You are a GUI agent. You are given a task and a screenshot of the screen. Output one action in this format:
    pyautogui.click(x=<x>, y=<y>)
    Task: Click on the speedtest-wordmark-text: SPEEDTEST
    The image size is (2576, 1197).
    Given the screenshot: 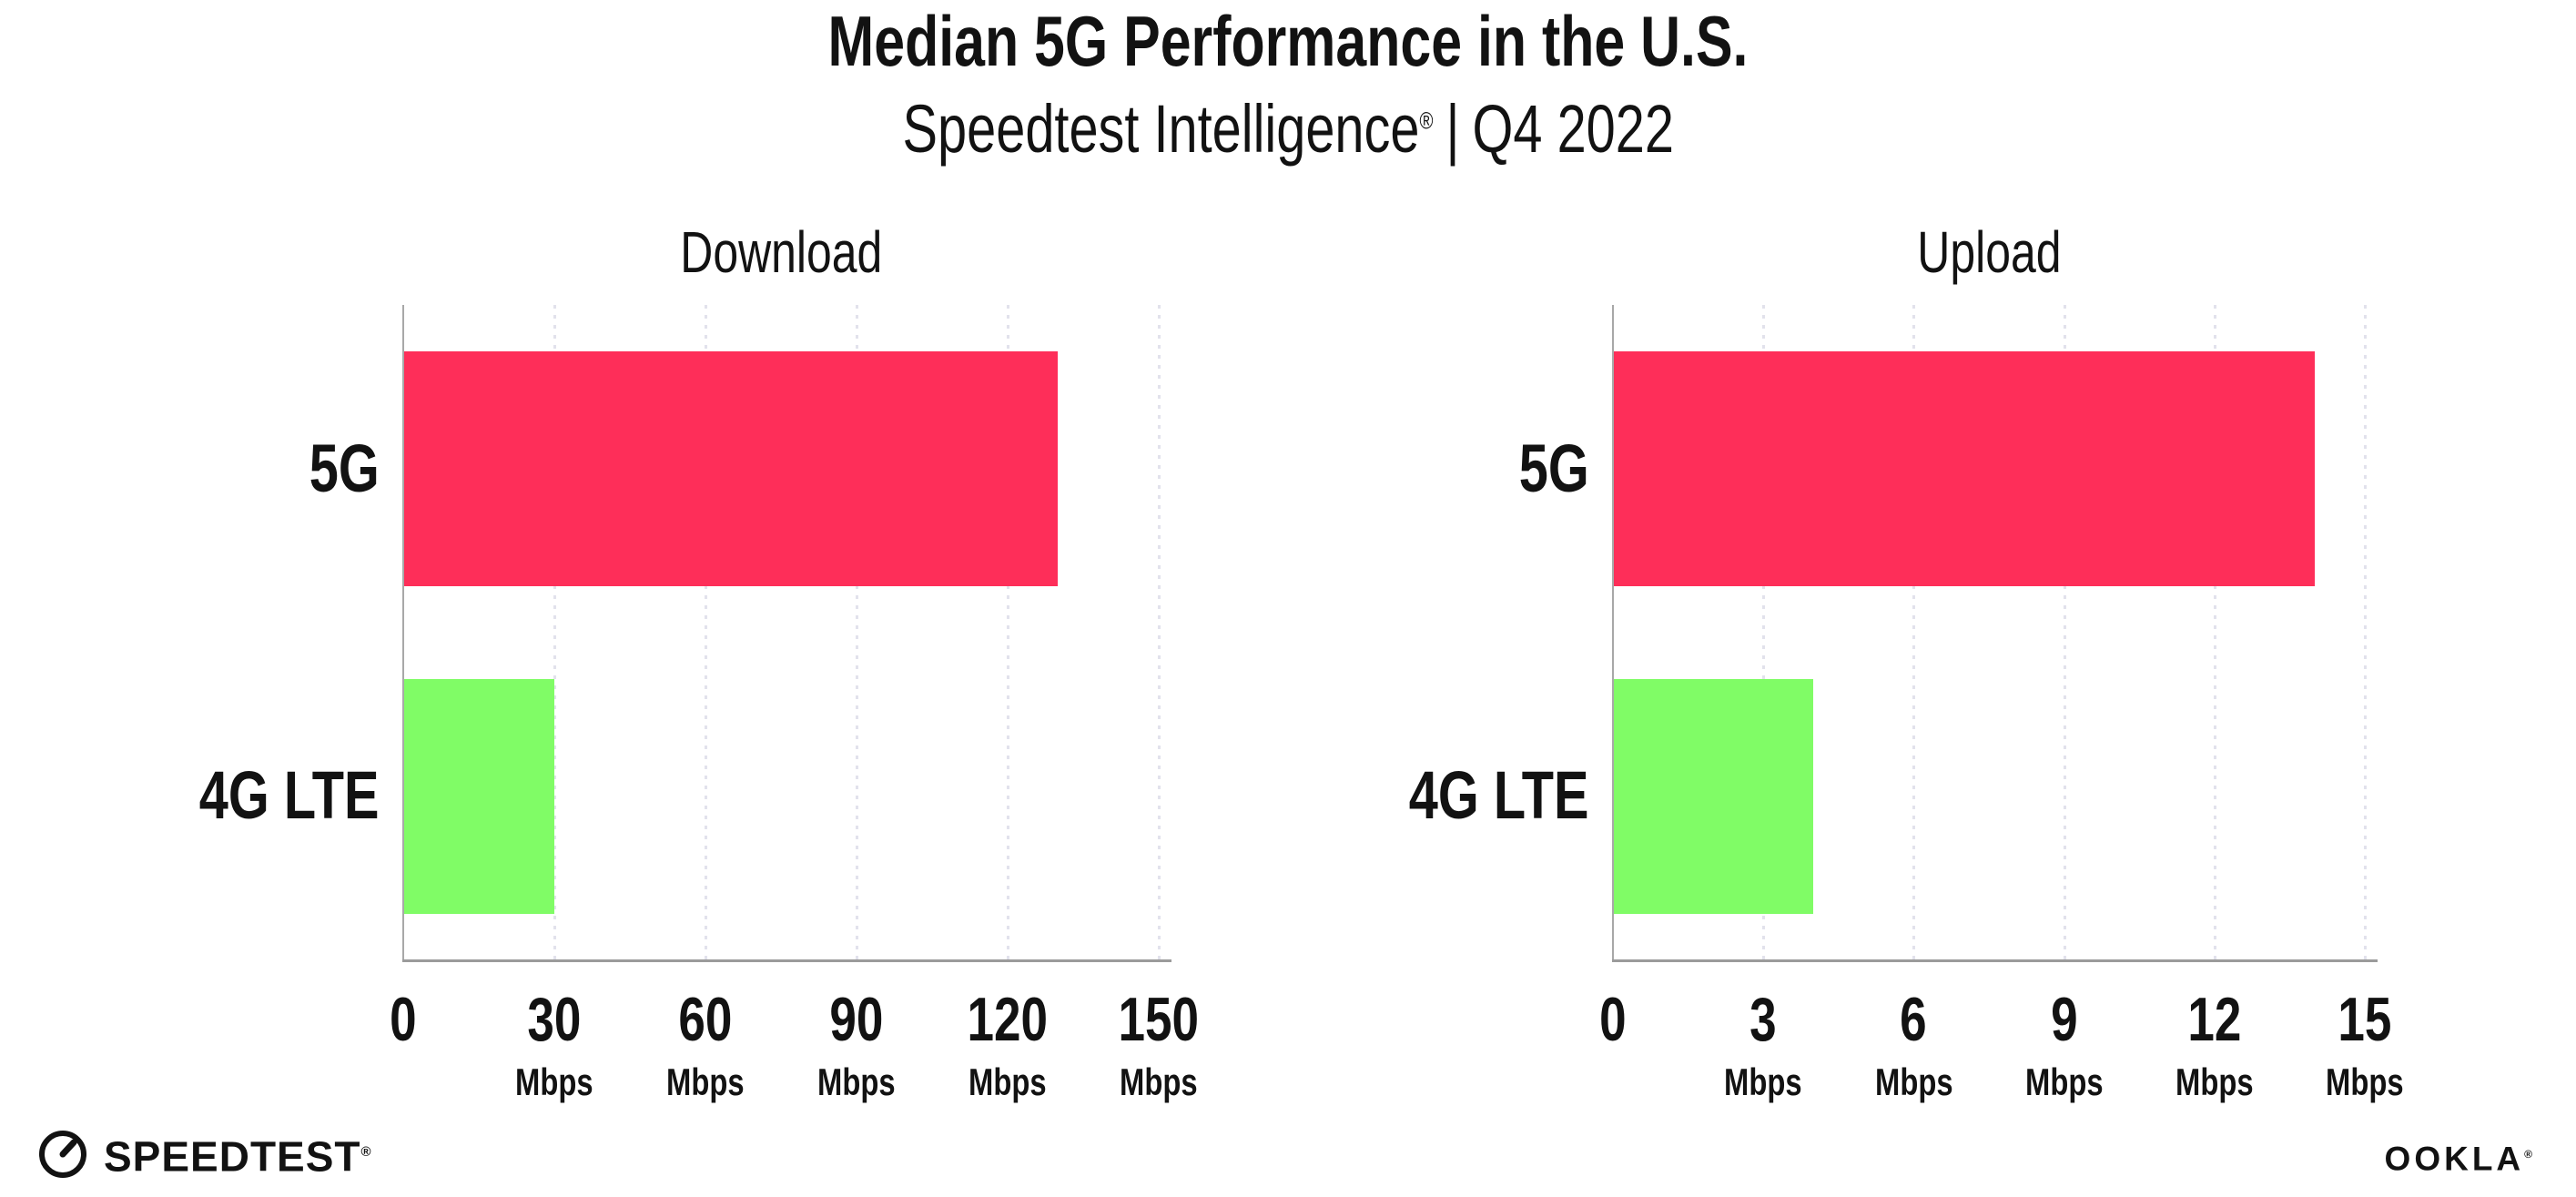 What is the action you would take?
    pyautogui.click(x=232, y=1156)
    